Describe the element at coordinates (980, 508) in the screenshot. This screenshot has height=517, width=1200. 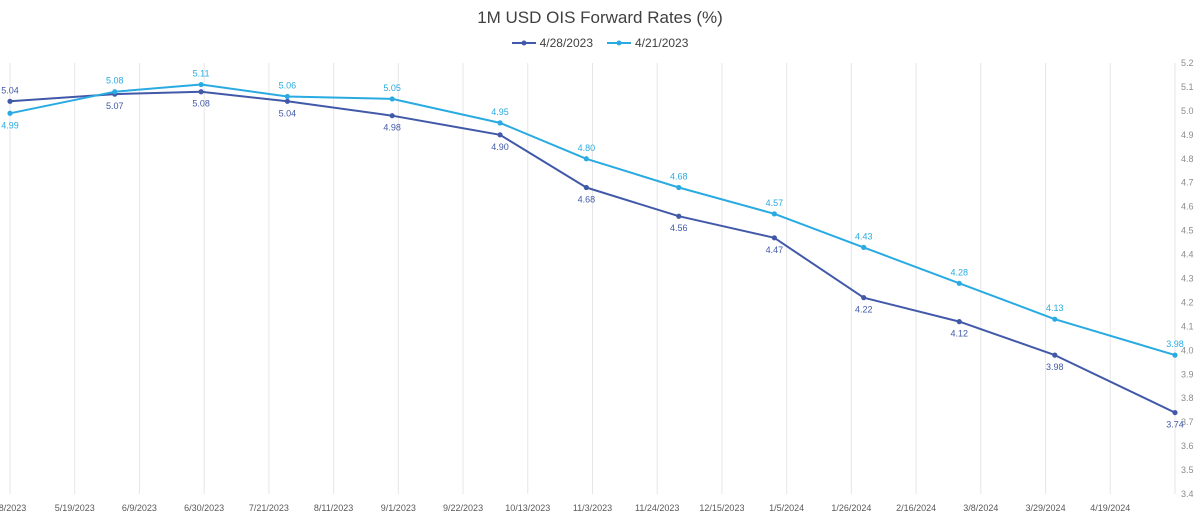
I see `x-tick-label: 3/8/2024` at that location.